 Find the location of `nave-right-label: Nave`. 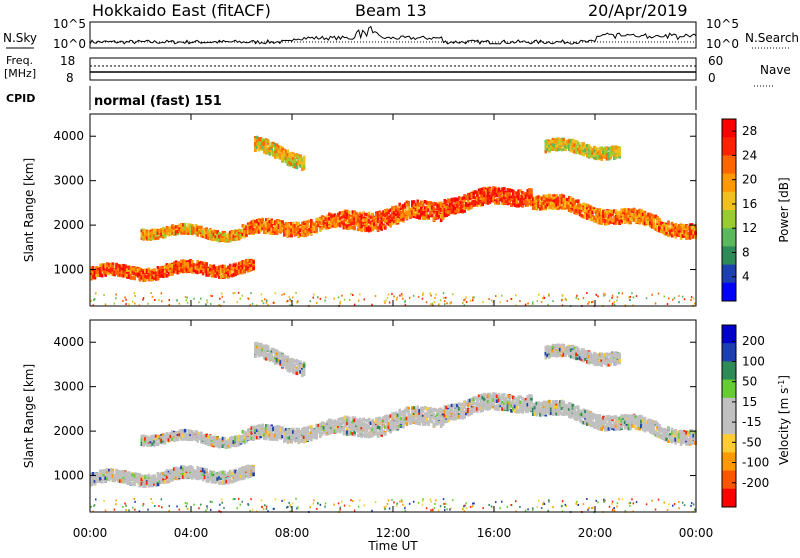

nave-right-label: Nave is located at coordinates (775, 70).